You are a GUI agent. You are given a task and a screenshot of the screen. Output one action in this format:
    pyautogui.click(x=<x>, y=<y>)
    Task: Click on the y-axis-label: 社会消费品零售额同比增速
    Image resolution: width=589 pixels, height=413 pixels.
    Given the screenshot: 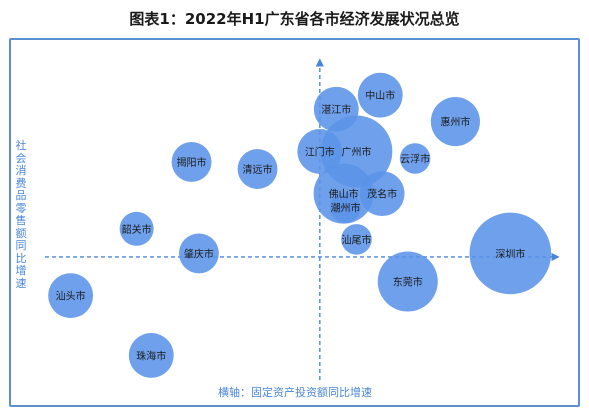 What is the action you would take?
    pyautogui.click(x=21, y=214)
    